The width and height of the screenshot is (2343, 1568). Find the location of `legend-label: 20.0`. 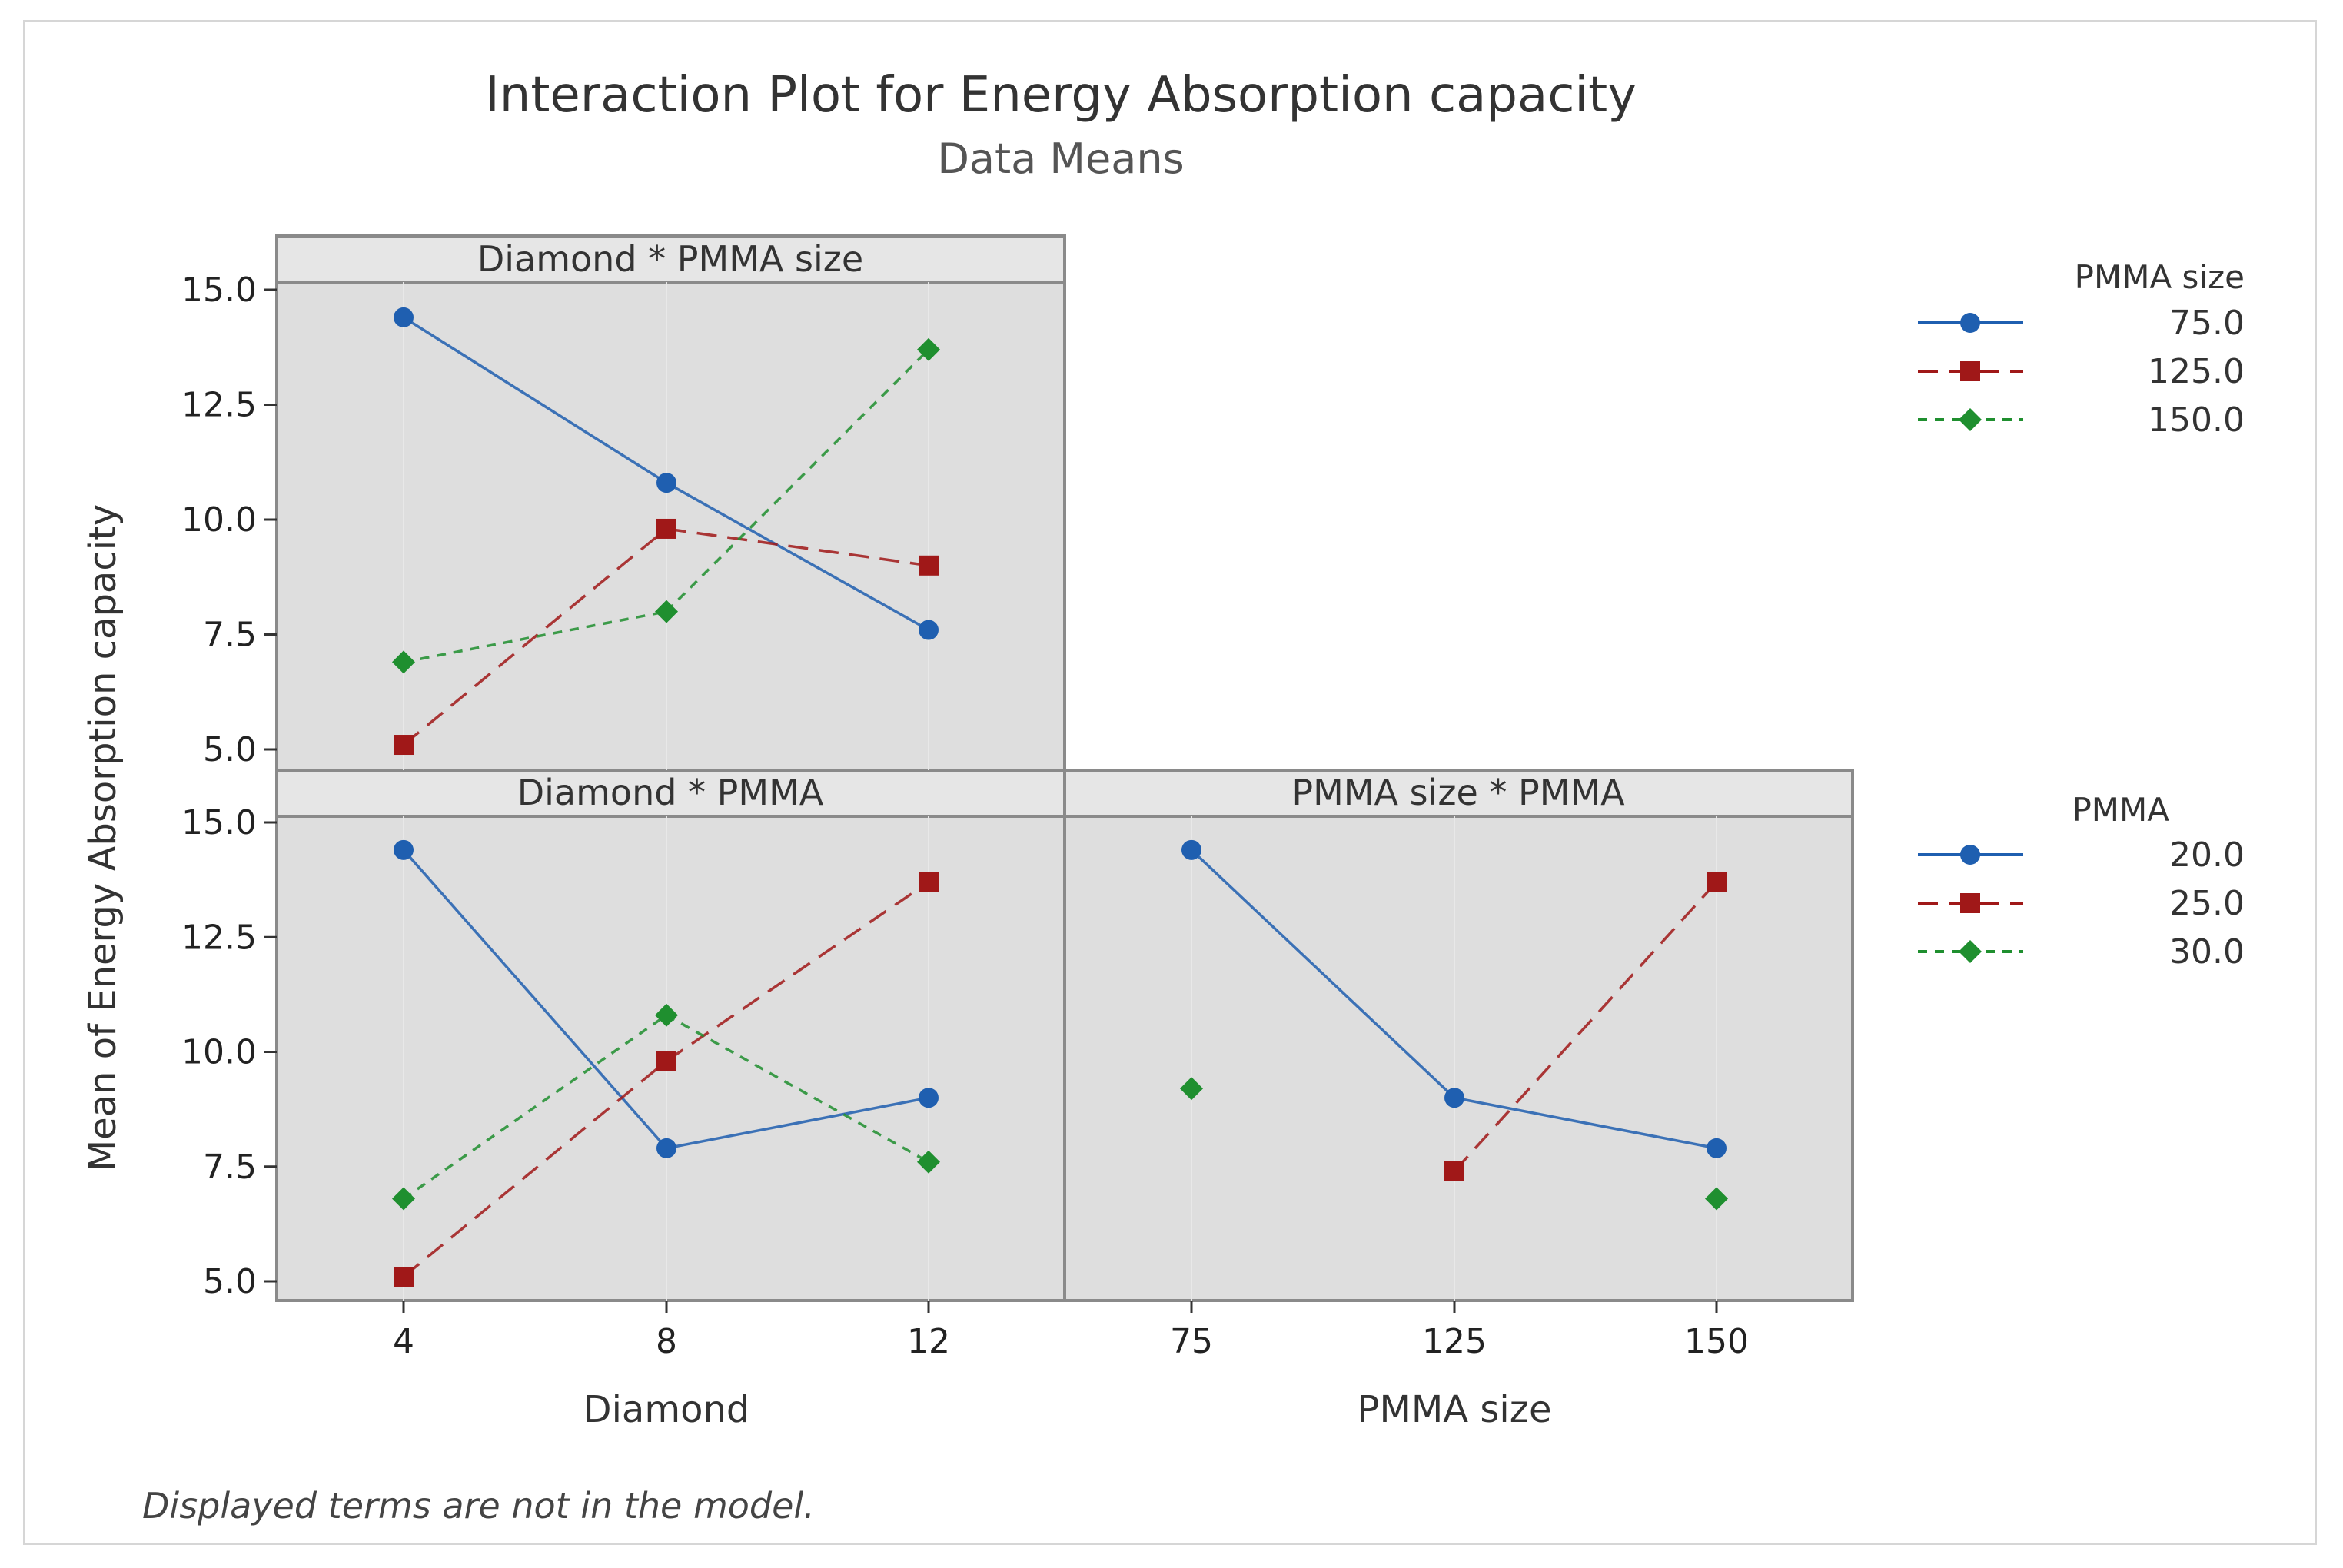

legend-label: 20.0 is located at coordinates (2207, 855).